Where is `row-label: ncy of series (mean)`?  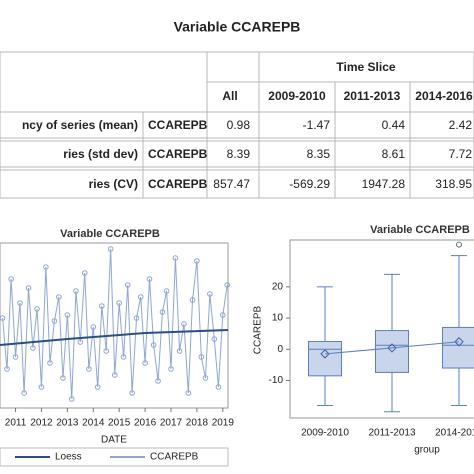
row-label: ncy of series (mean) is located at coordinates (80, 125).